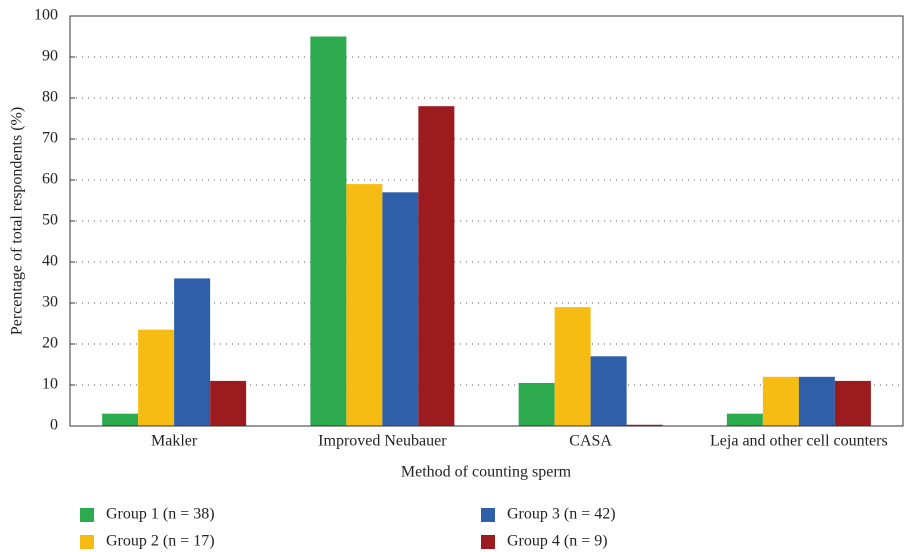 The height and width of the screenshot is (552, 907). What do you see at coordinates (799, 441) in the screenshot?
I see `x-tick-label: Leja and other cell counters` at bounding box center [799, 441].